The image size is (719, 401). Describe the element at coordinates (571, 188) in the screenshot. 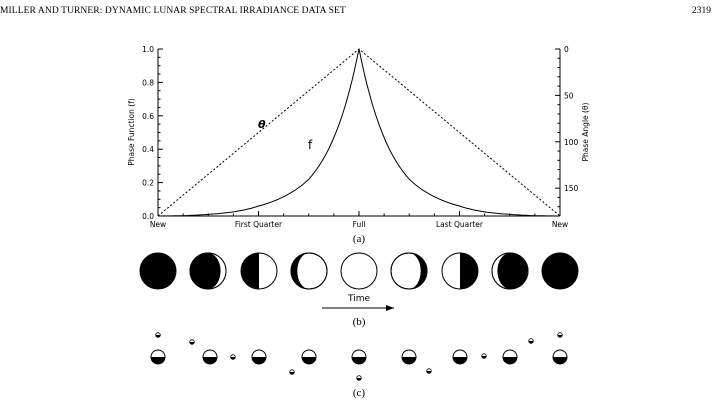

I see `right-tick-label: 150` at that location.